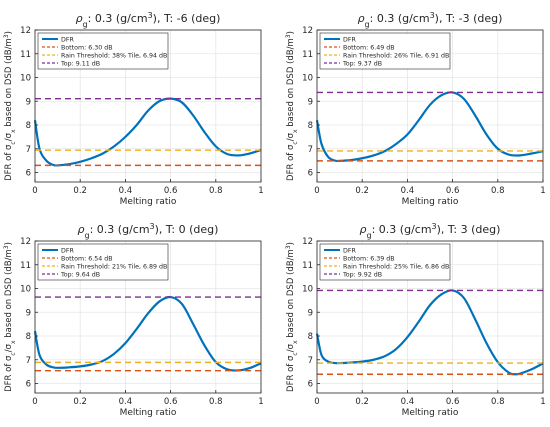 The image size is (550, 427). I want to click on legend-label: Top: 9.64 dB, so click(80, 274).